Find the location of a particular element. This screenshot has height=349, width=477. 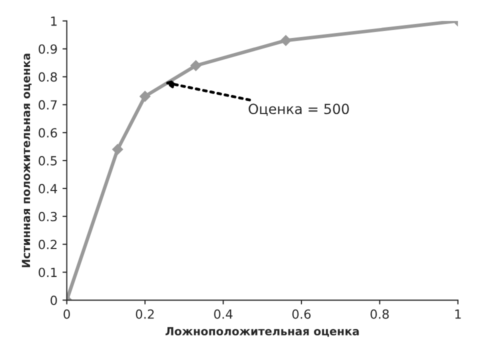

y-tick-label: 0.6 is located at coordinates (47, 133).